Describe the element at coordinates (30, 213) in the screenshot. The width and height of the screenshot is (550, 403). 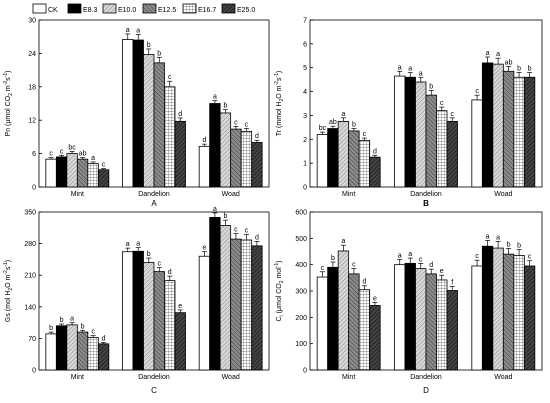
I see `y-tick-label: 350` at that location.